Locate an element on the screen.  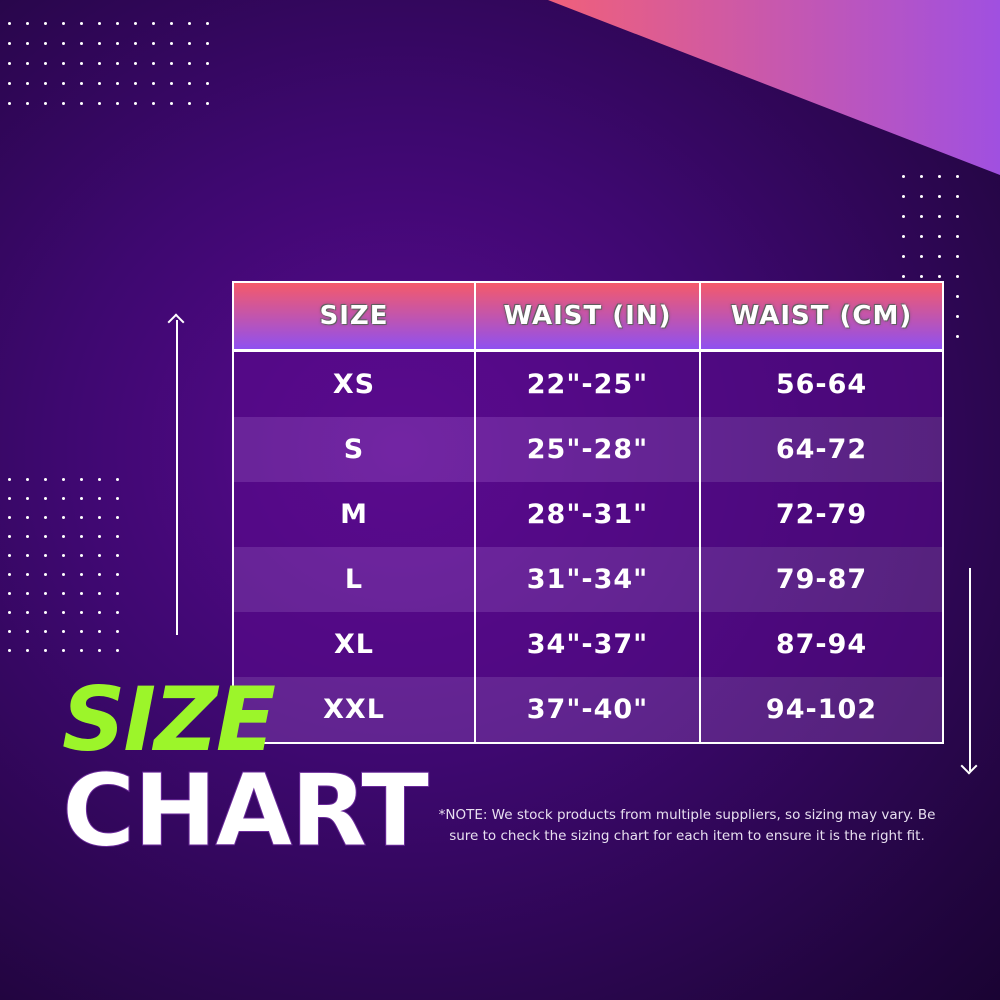
arrow-up-icon is located at coordinates (177, 477).